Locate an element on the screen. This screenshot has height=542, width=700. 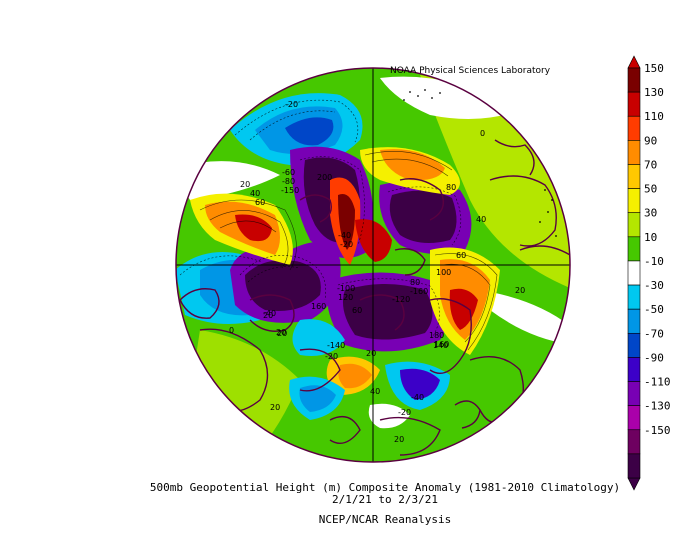
contour-label: -140 is located at coordinates (336, 345).